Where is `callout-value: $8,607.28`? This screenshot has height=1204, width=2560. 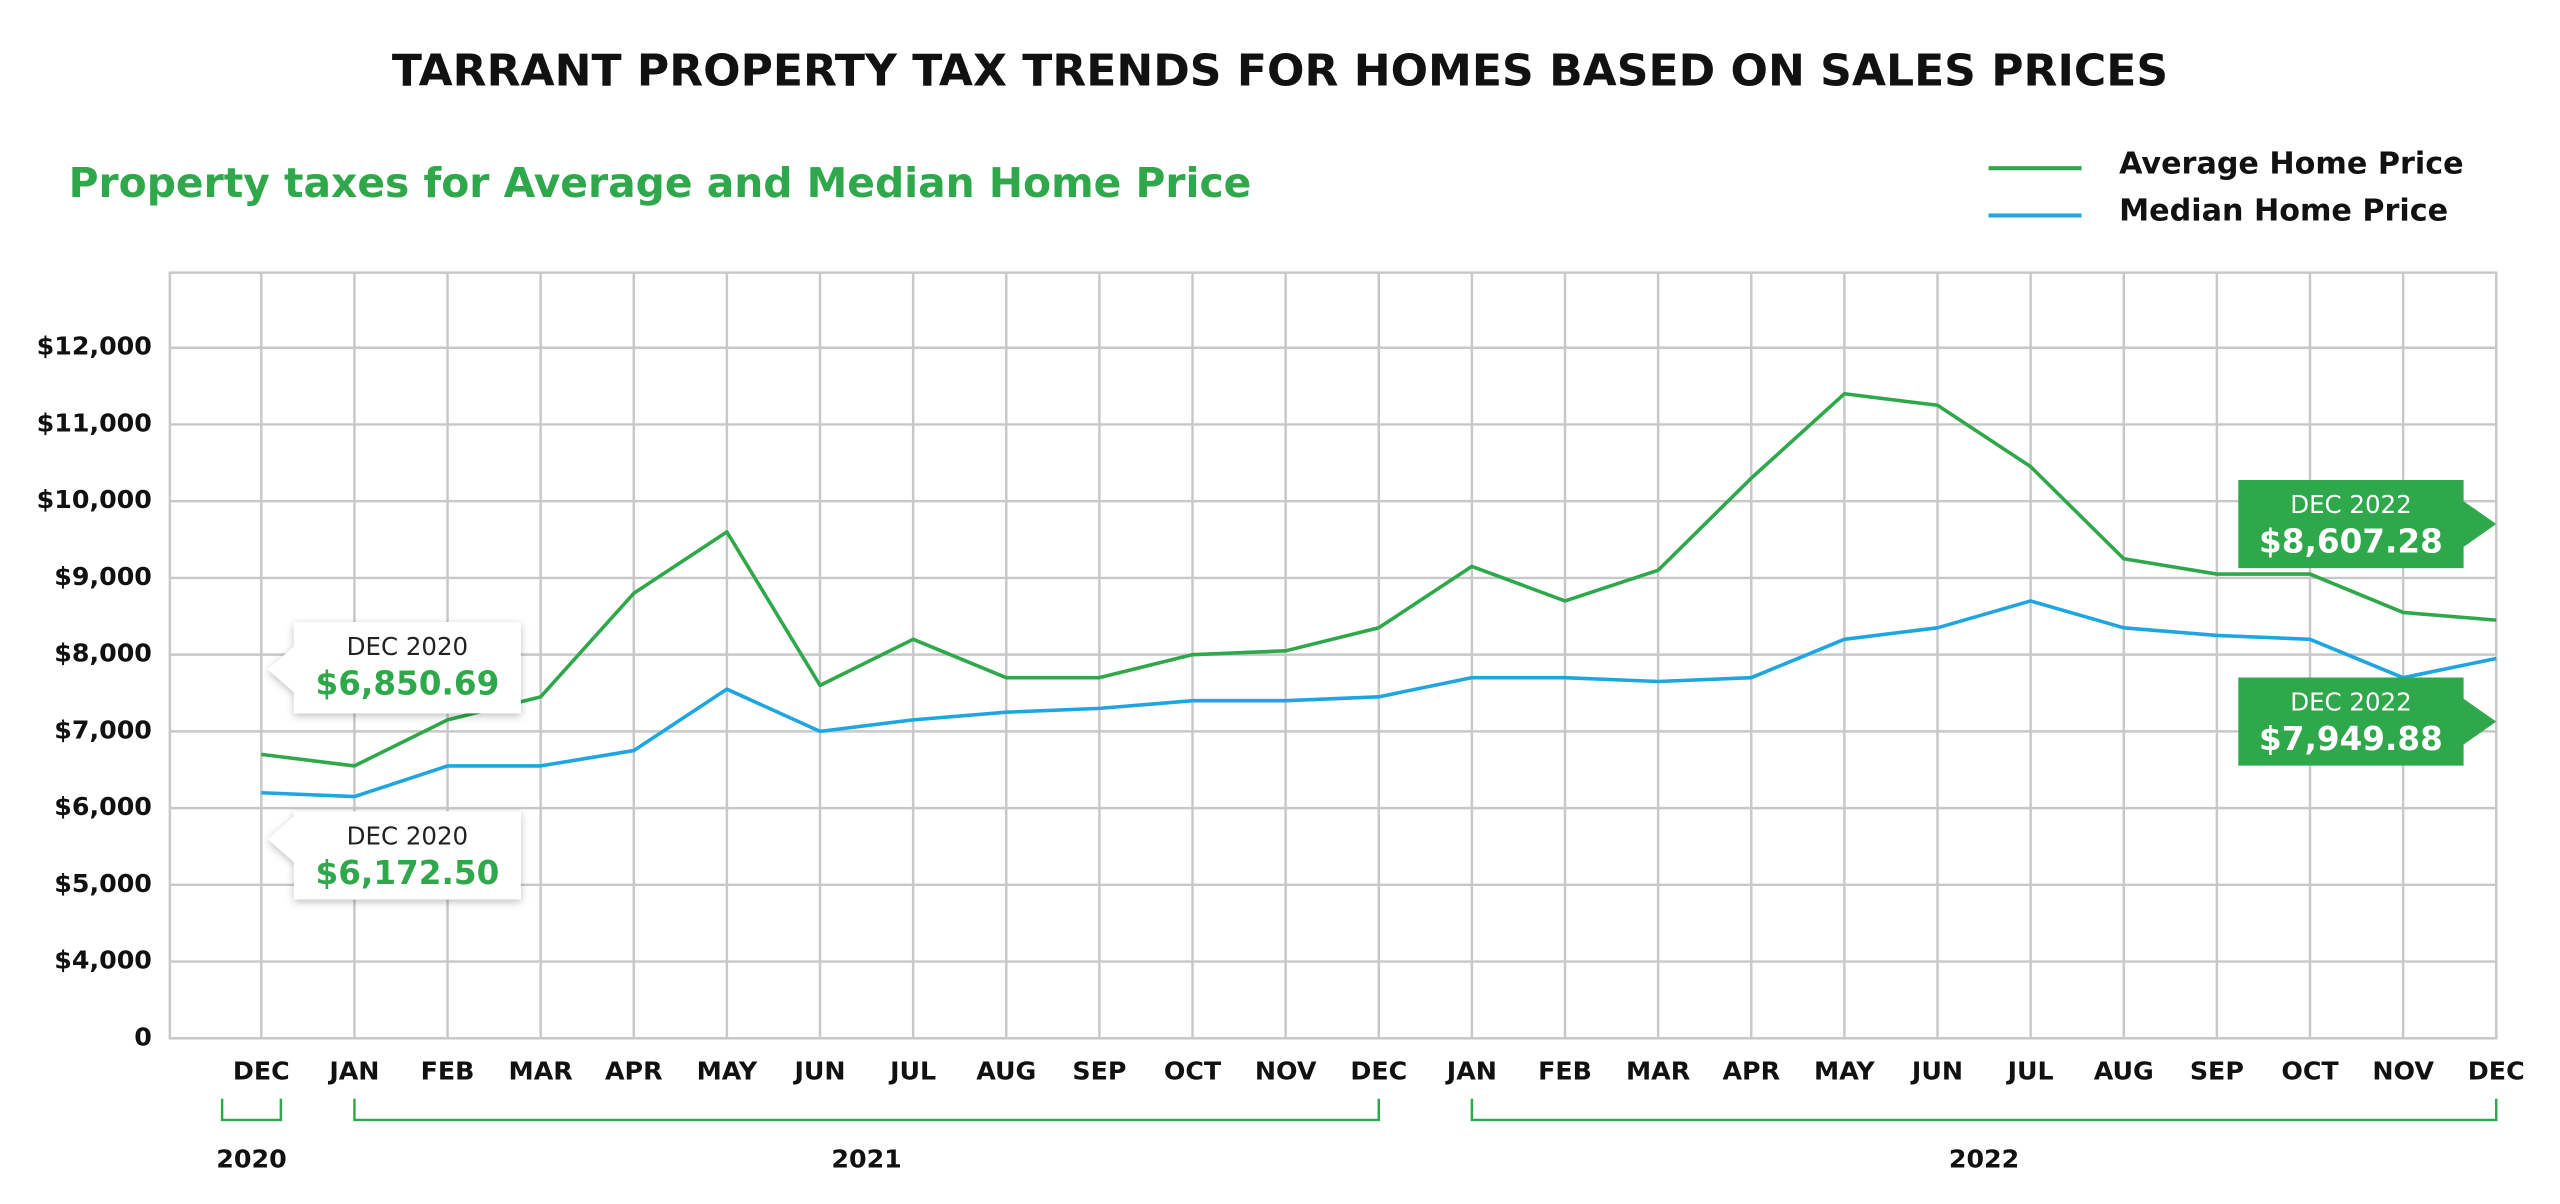 callout-value: $8,607.28 is located at coordinates (2351, 542).